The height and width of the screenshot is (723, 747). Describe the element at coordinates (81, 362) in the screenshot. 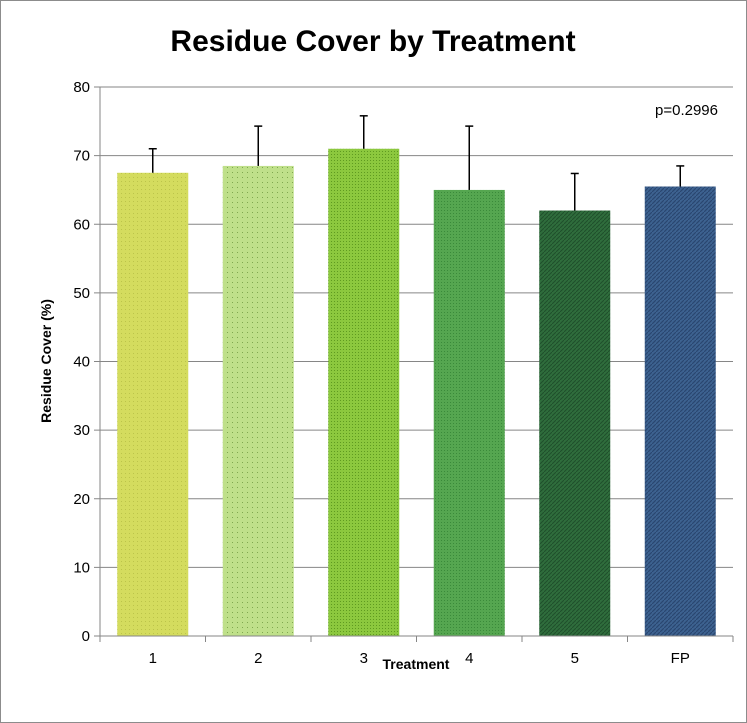

I see `y-tick-label: 40` at that location.